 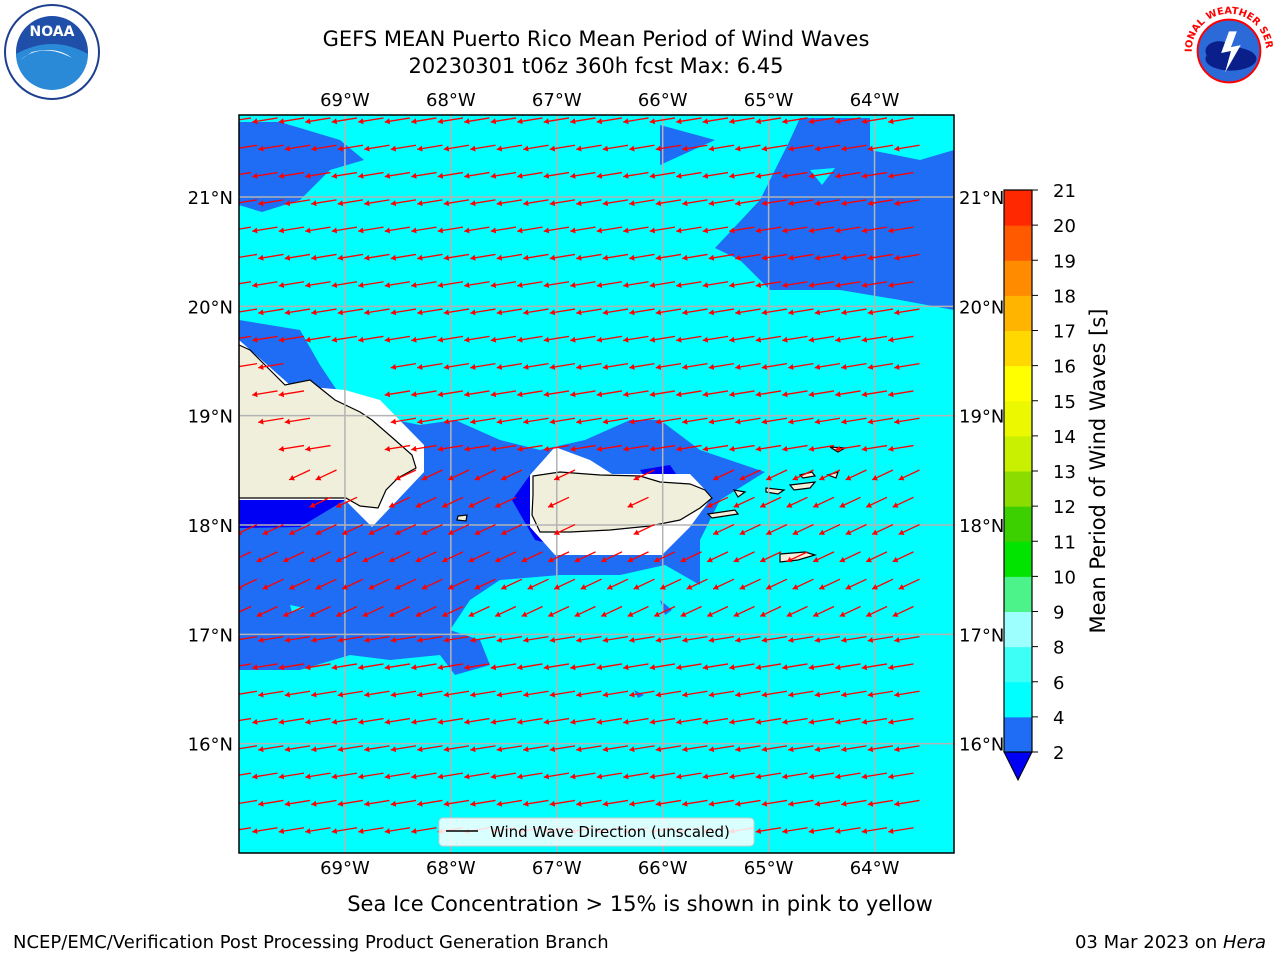 I want to click on colorbar-tick-label: 15, so click(x=1064, y=402).